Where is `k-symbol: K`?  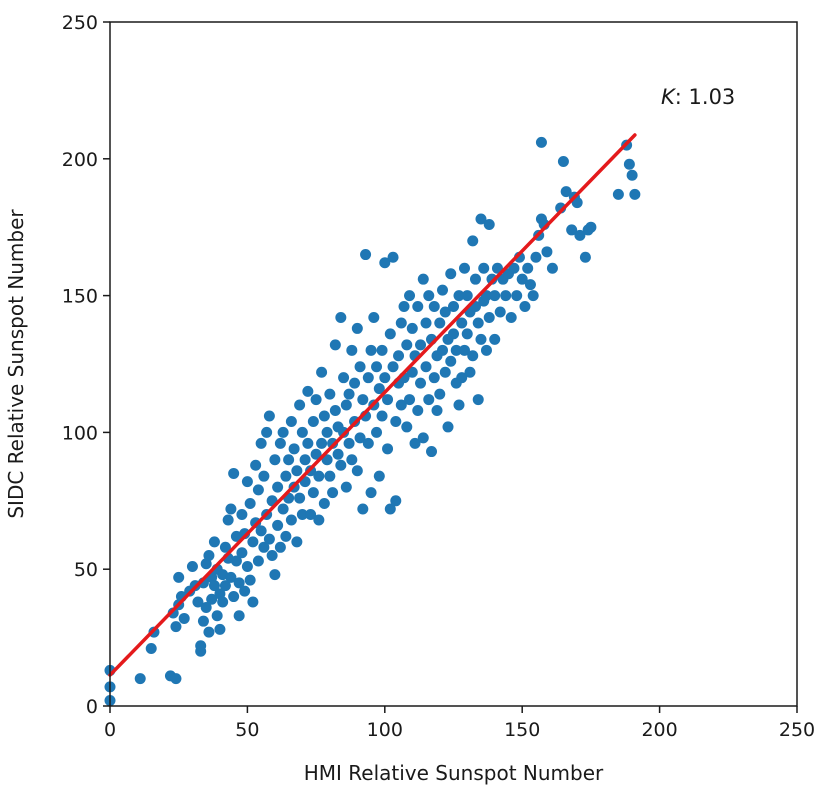 k-symbol: K is located at coordinates (669, 97).